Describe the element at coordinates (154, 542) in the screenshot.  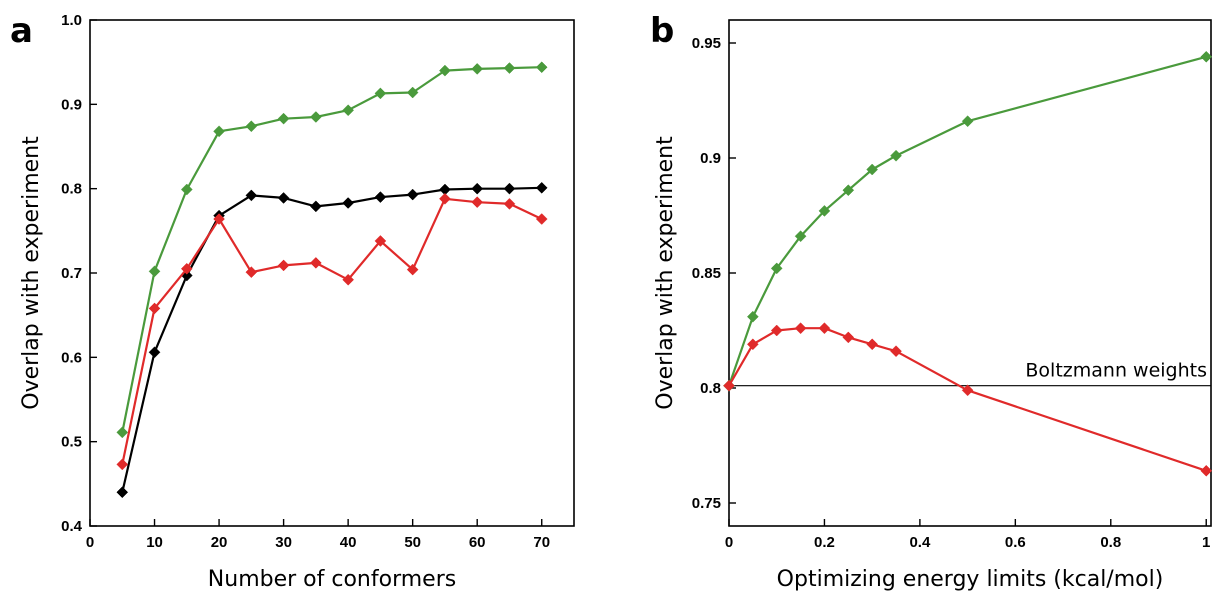
I see `panel-a-x-tick-label: 10` at that location.